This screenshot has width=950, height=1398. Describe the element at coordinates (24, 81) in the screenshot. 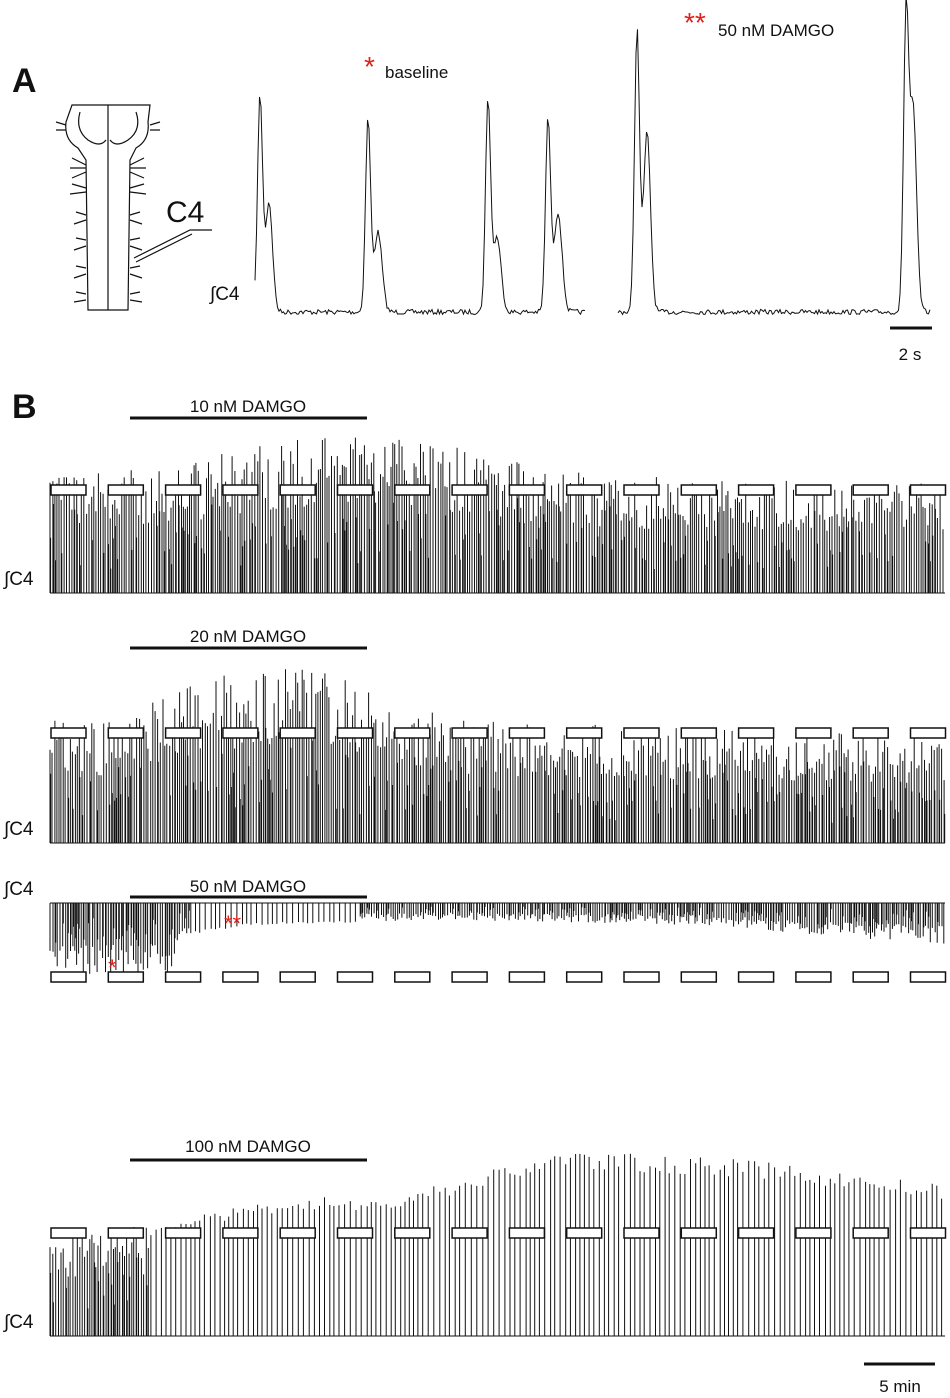

I see `panel-label: A` at that location.